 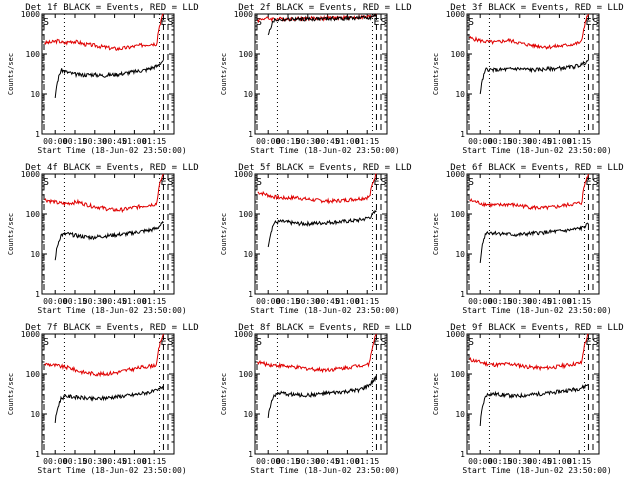 I want to click on panel-title: Det 1f BLACK = Events, RED = LLD, so click(x=111, y=8).